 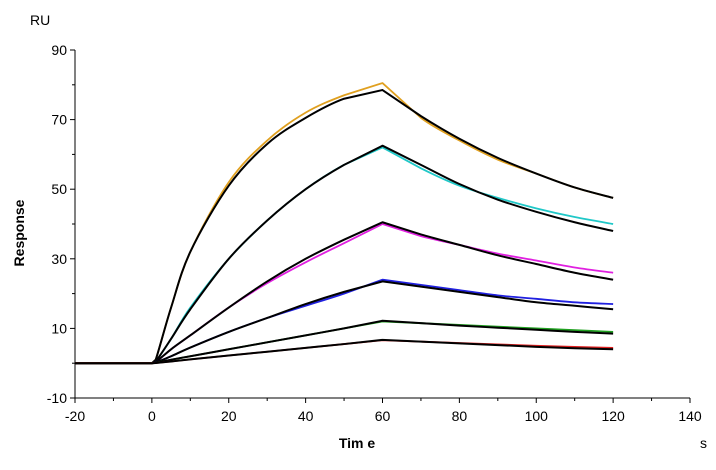 What do you see at coordinates (75, 416) in the screenshot?
I see `x-tick-label: -20` at bounding box center [75, 416].